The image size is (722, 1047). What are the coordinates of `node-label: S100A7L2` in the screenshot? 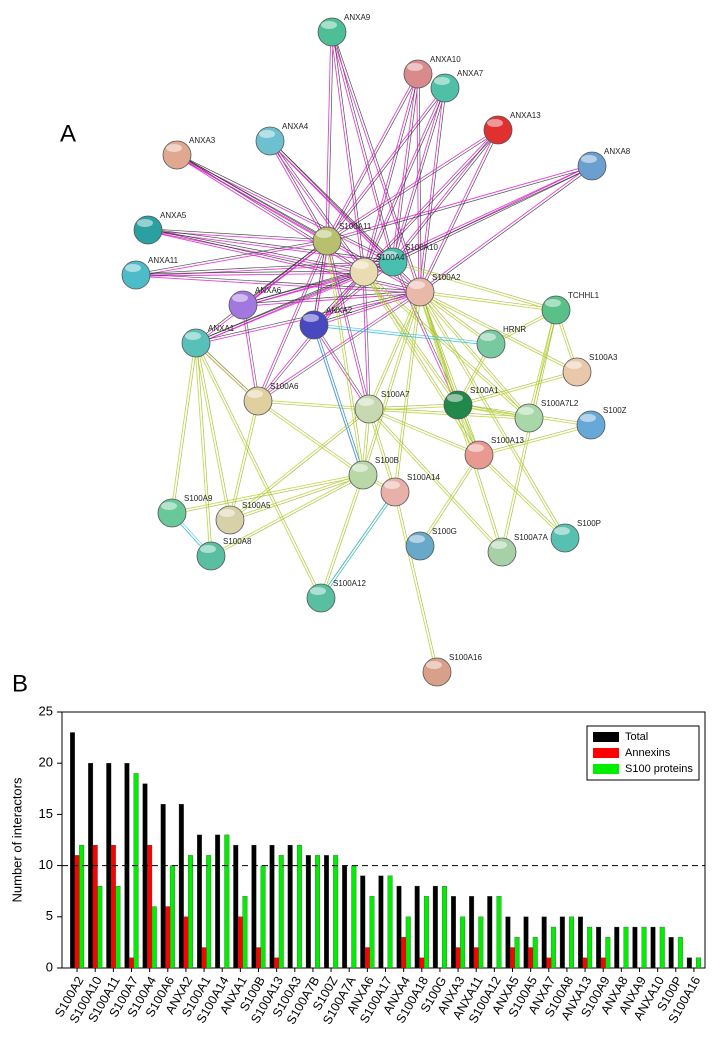 It's located at (560, 403).